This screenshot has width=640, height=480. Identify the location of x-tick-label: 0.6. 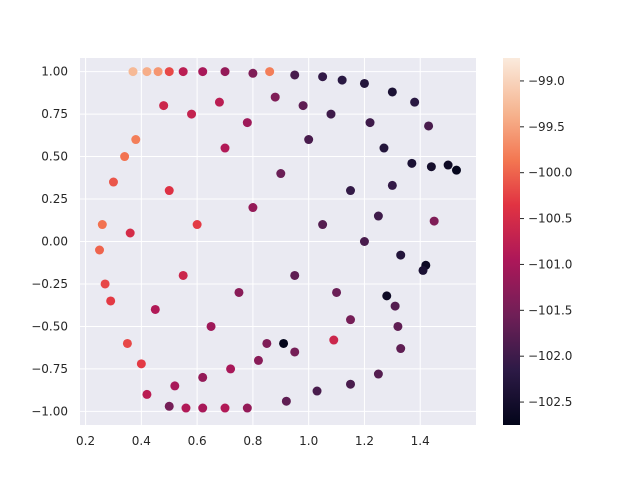
(197, 441).